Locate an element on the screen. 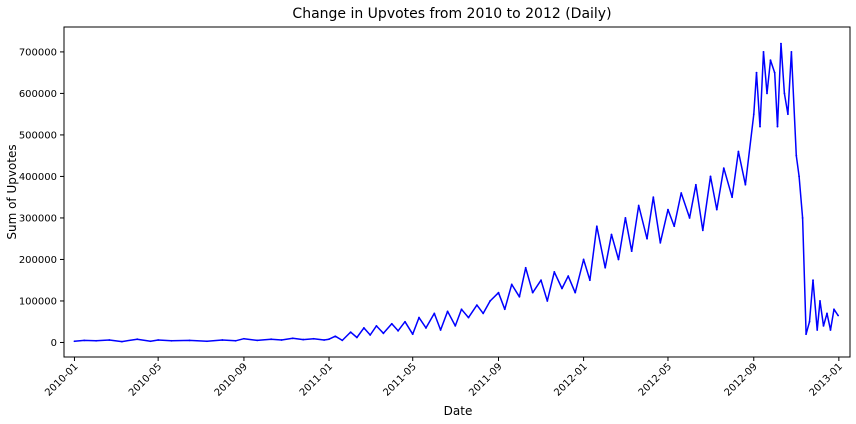 The height and width of the screenshot is (424, 856). y-axis-title: Sum of Upvotes is located at coordinates (12, 191).